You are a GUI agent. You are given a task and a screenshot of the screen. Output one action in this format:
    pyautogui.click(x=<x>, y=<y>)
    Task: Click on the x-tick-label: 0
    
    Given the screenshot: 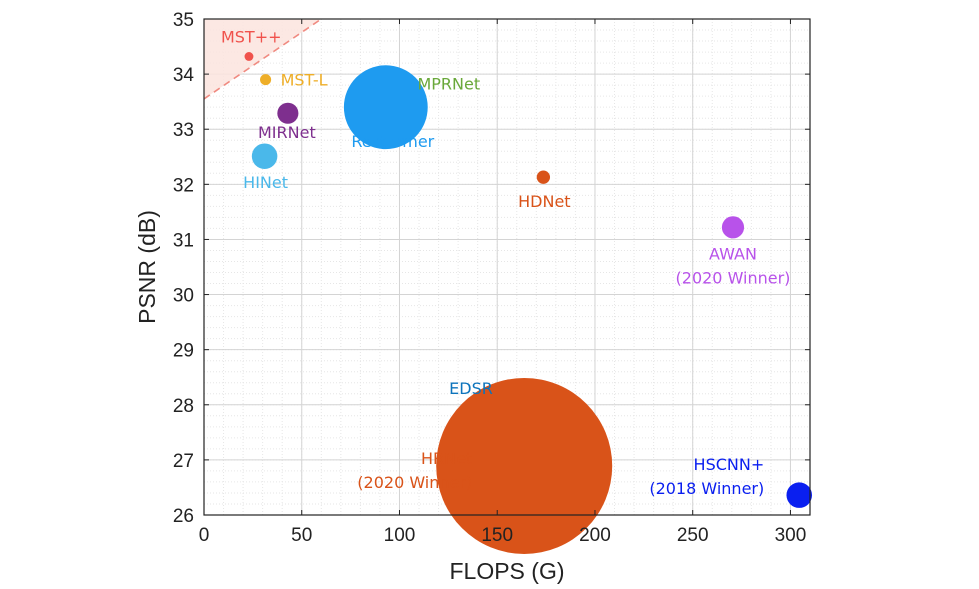 What is the action you would take?
    pyautogui.click(x=204, y=535)
    